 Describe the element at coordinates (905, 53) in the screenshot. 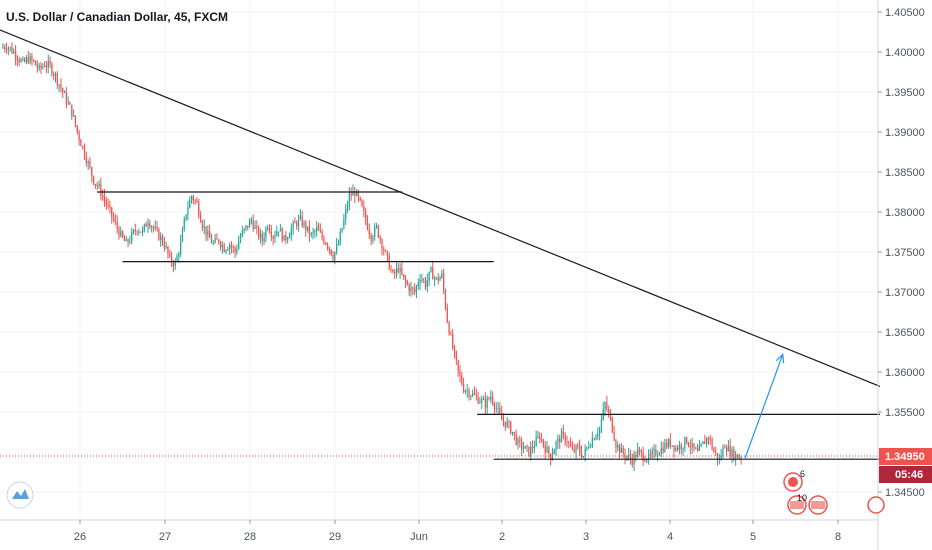

I see `price-tick-label: 1.40000` at that location.